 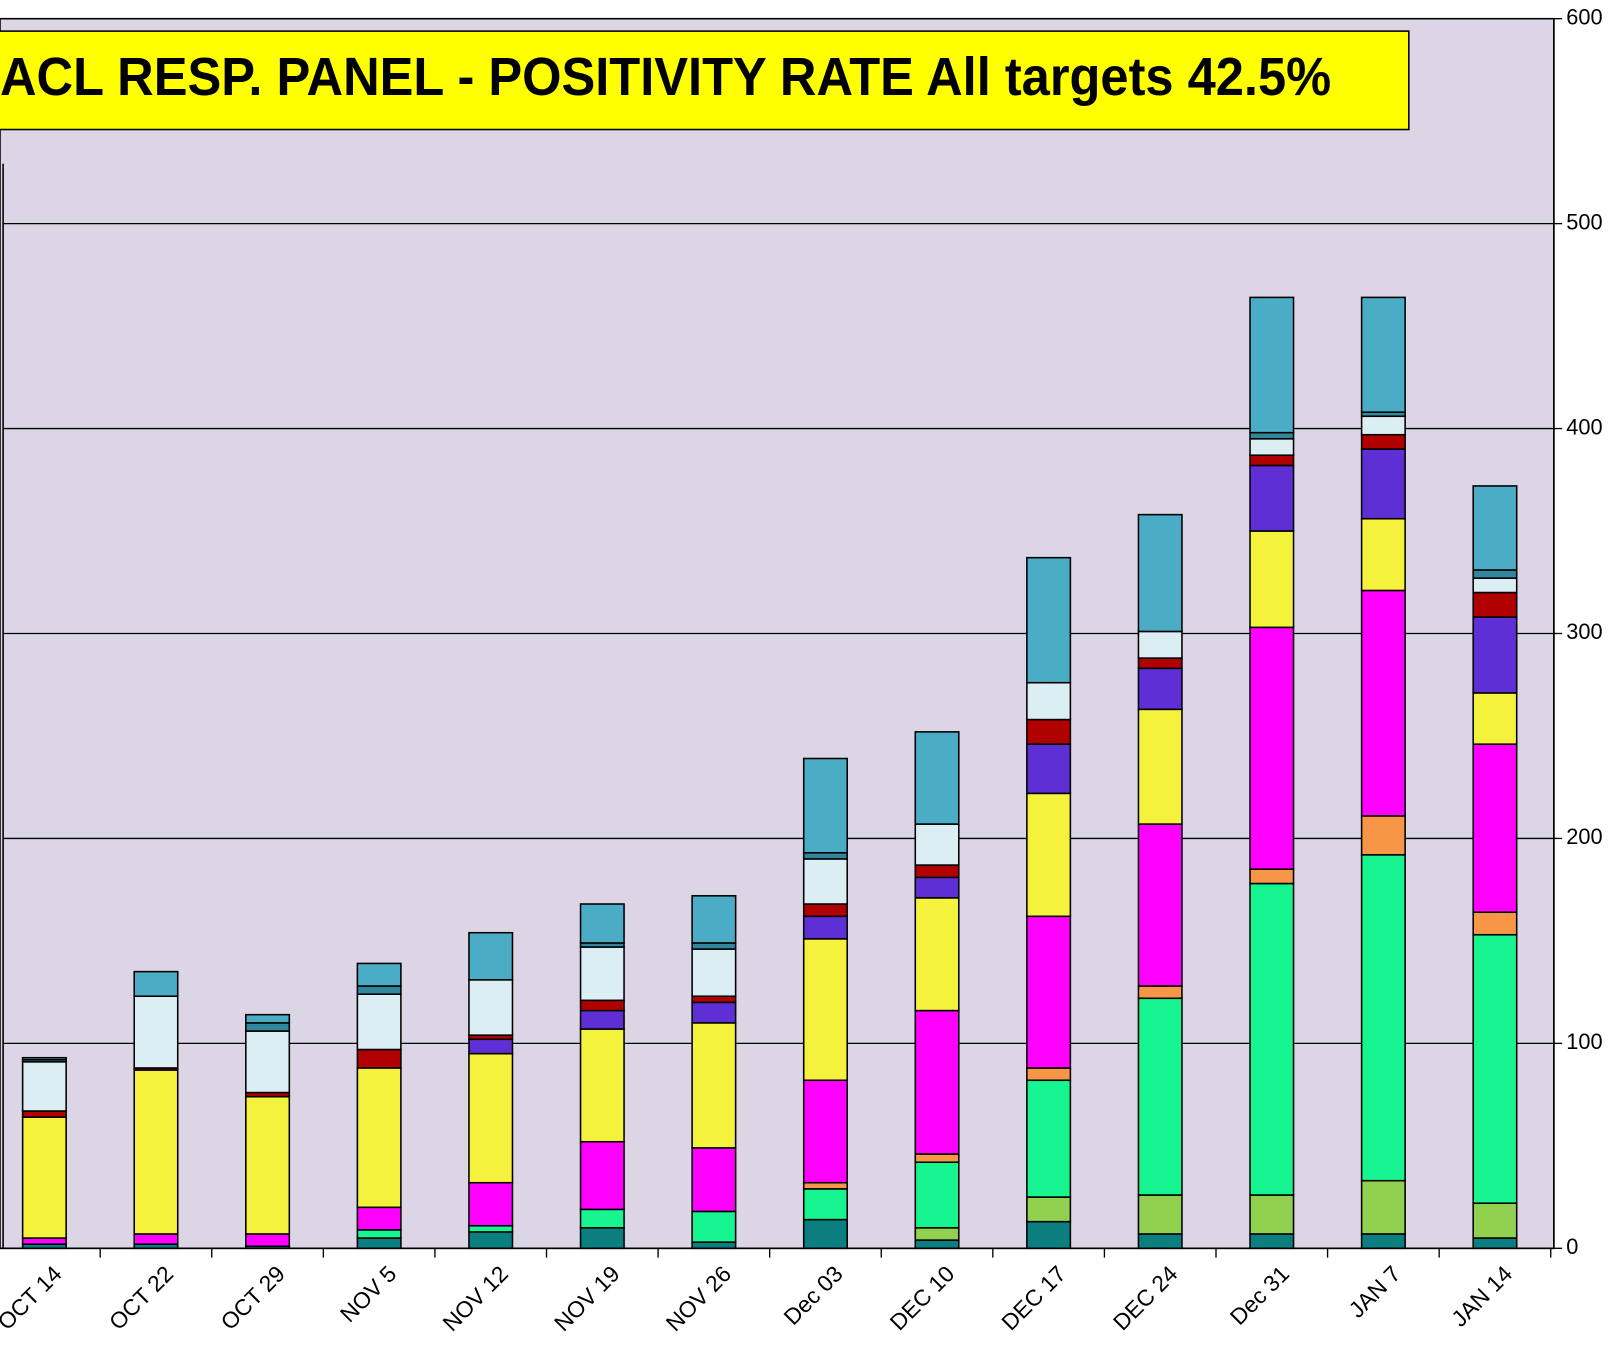 I want to click on y-tick-label: 300, so click(x=1584, y=631).